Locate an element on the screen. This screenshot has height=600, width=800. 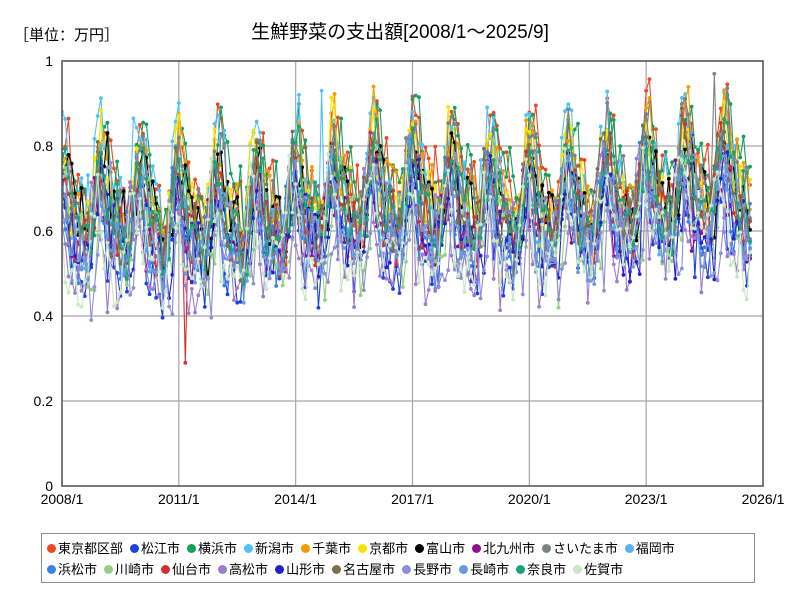
legend-item: 長野市 is located at coordinates (427, 569).